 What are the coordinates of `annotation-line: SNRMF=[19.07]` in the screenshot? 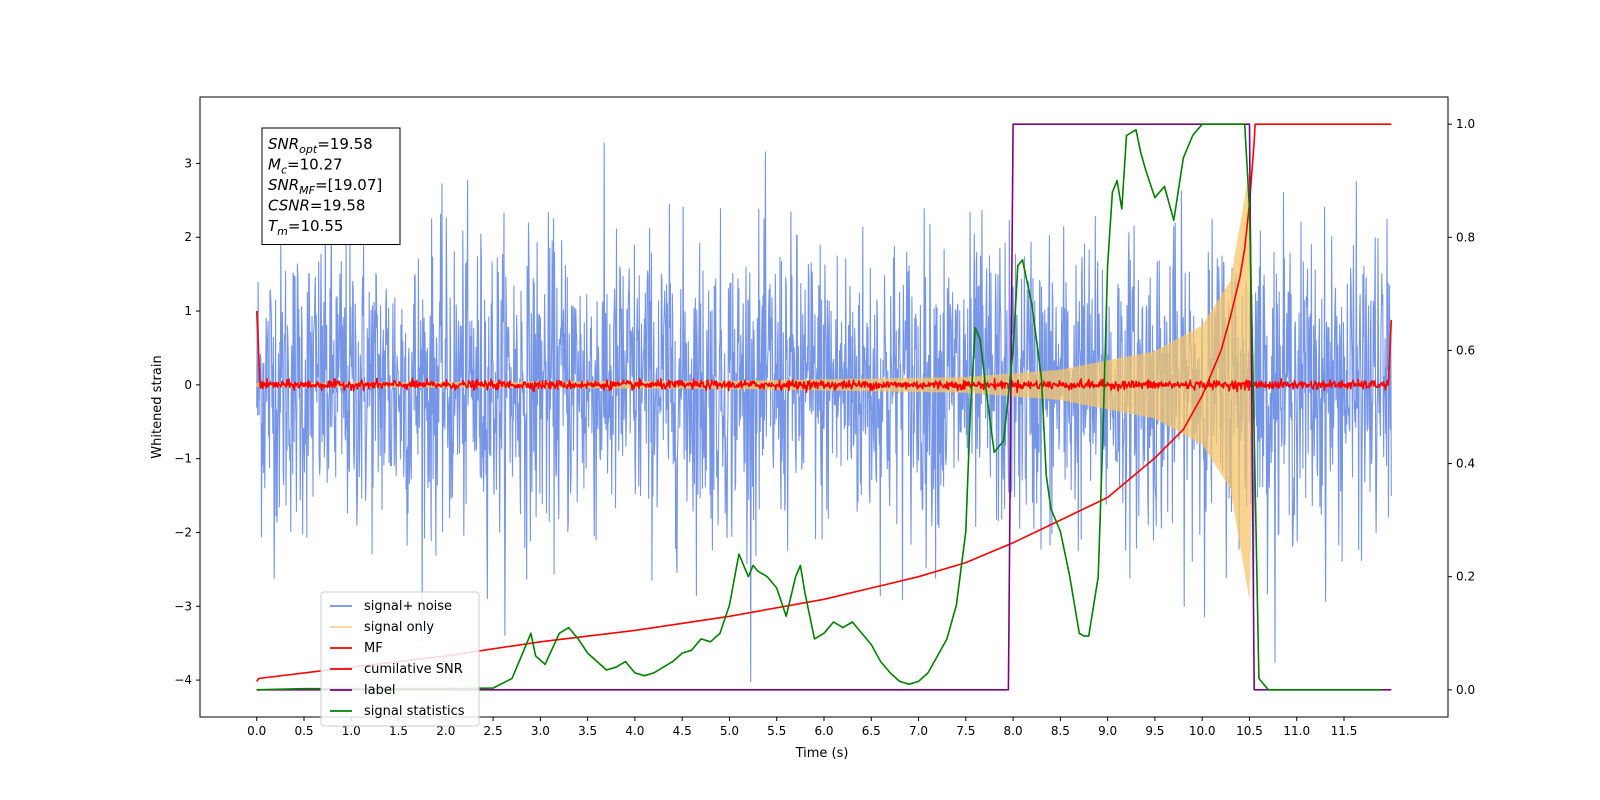 It's located at (325, 186).